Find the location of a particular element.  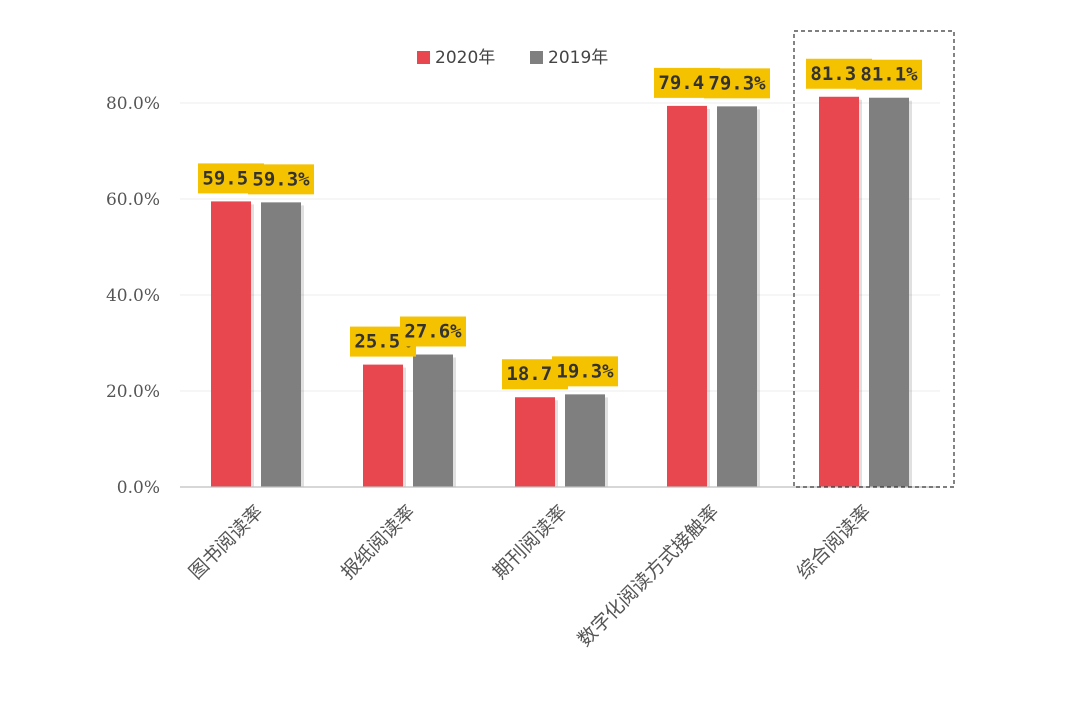

legend-swatch-2020 is located at coordinates (423, 57).